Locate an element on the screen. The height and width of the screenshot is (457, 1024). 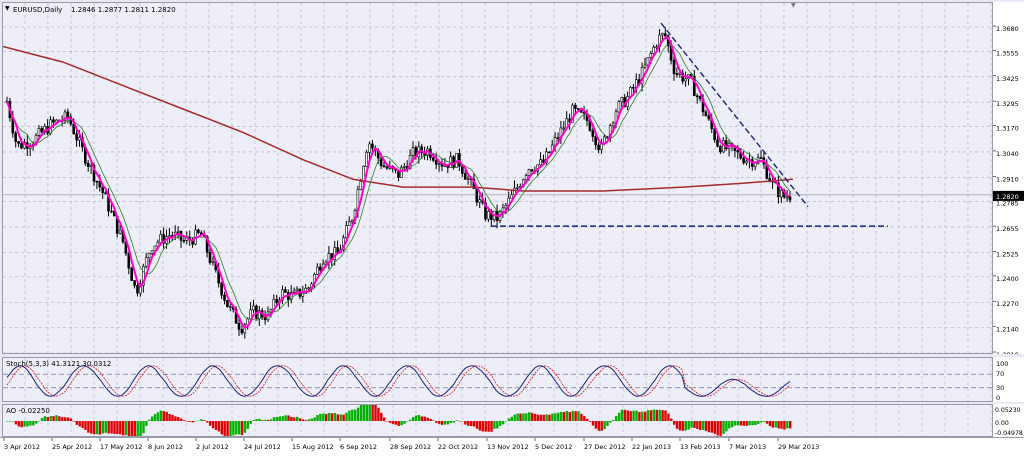
resistance-trendline is located at coordinates (734, 115).